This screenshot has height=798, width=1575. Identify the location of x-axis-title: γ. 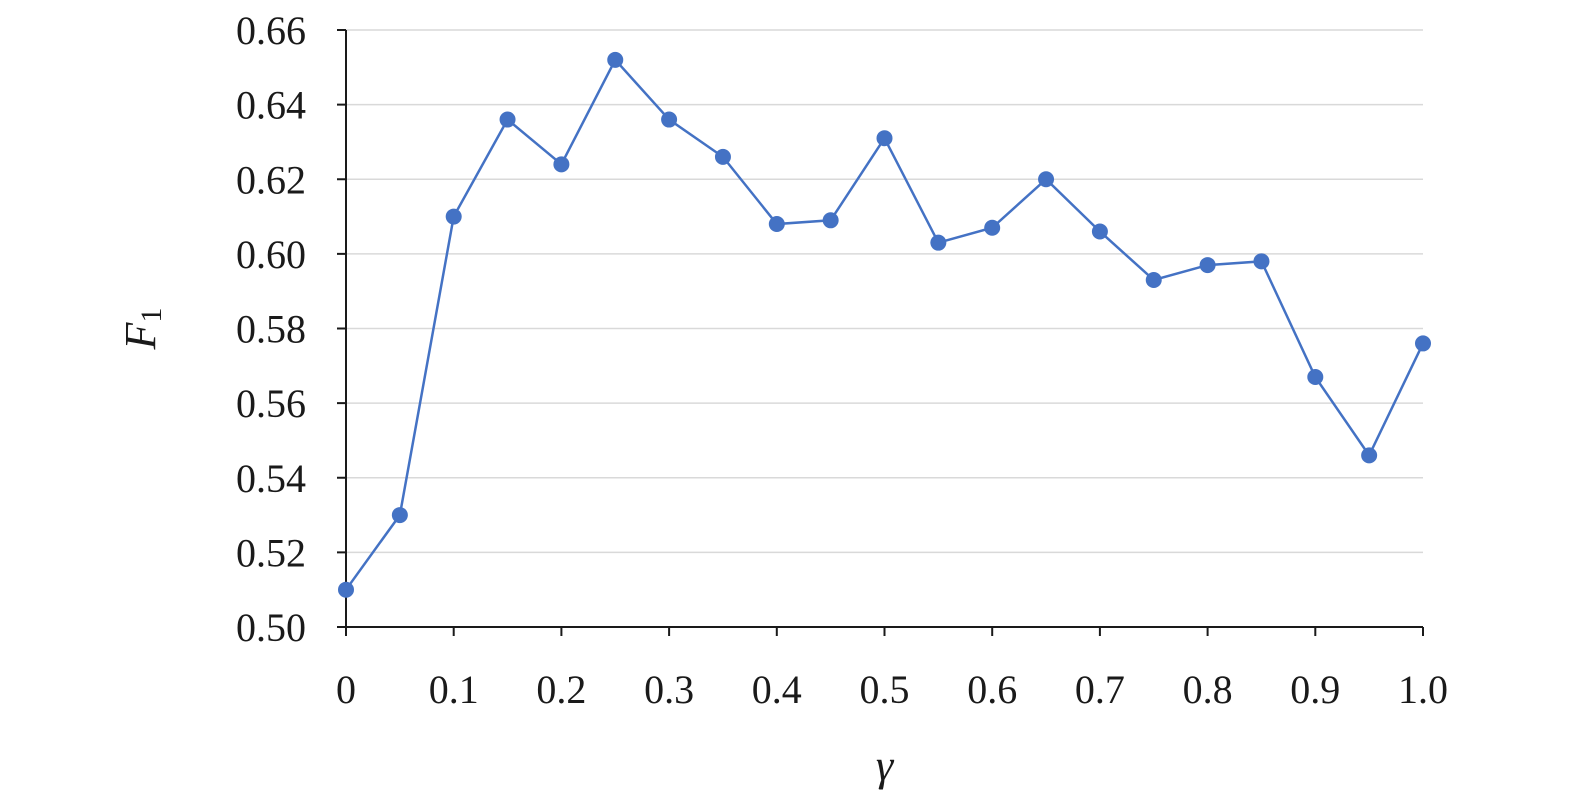
(885, 765).